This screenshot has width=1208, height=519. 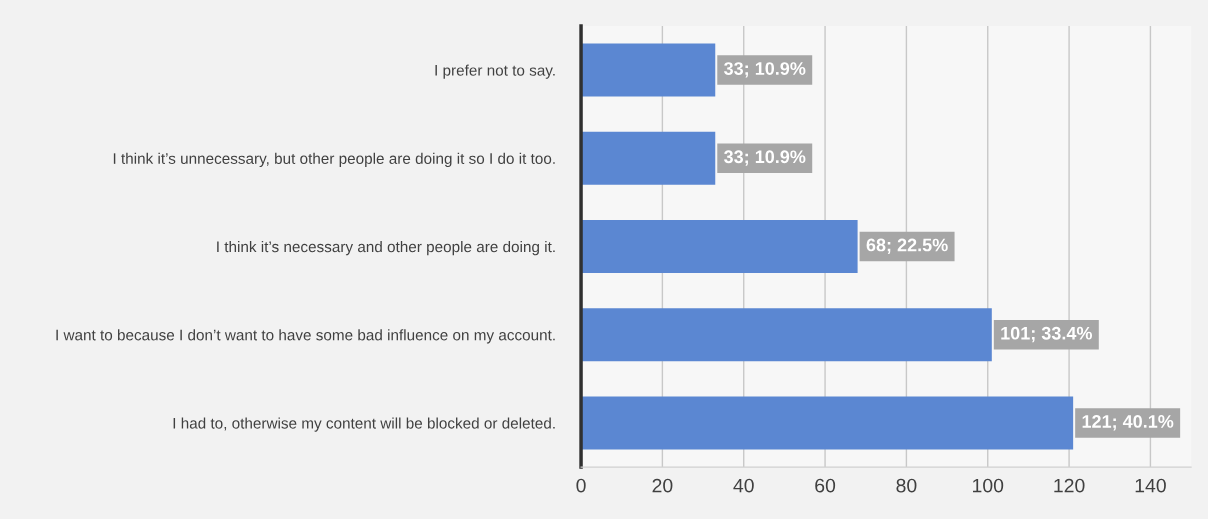 What do you see at coordinates (1047, 334) in the screenshot?
I see `data-label: 101; 33.4%` at bounding box center [1047, 334].